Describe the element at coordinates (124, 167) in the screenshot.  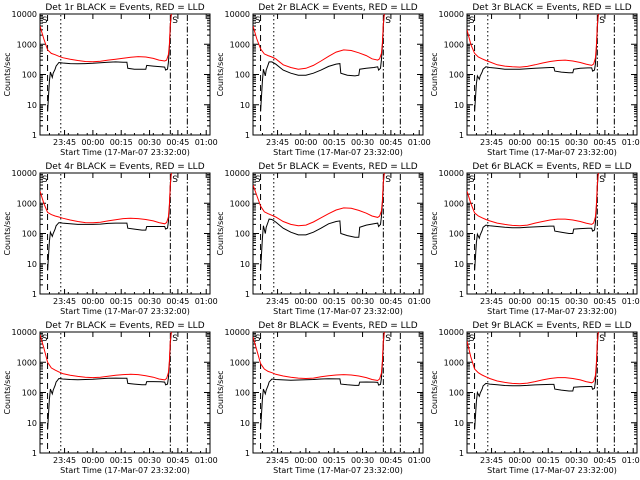
I see `panel-title: Det 4r BLACK = Events, RED = LLD` at that location.